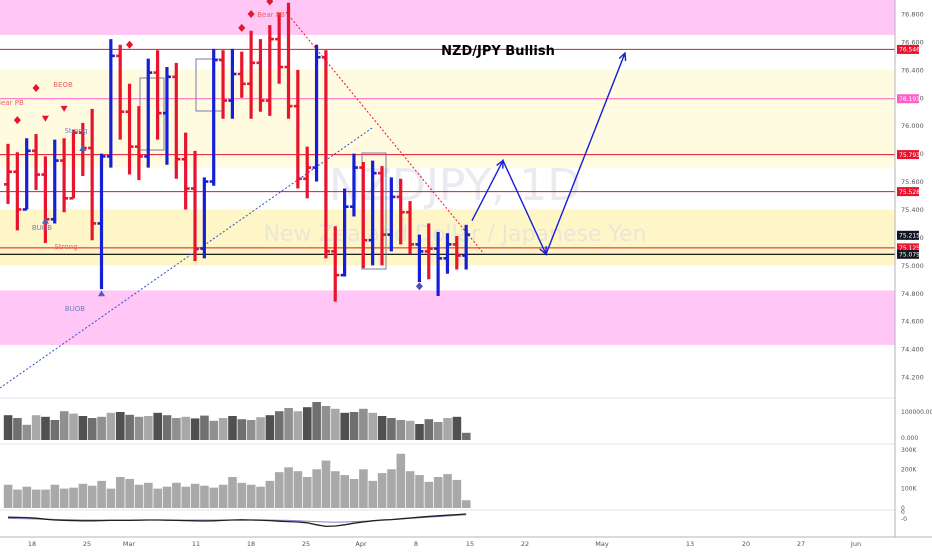 This screenshot has width=932, height=554. I want to click on time-axis: 18 25 Mar 11 18 25 Apr 8 15 22 May 13 20 27 Jun, so click(466, 542).